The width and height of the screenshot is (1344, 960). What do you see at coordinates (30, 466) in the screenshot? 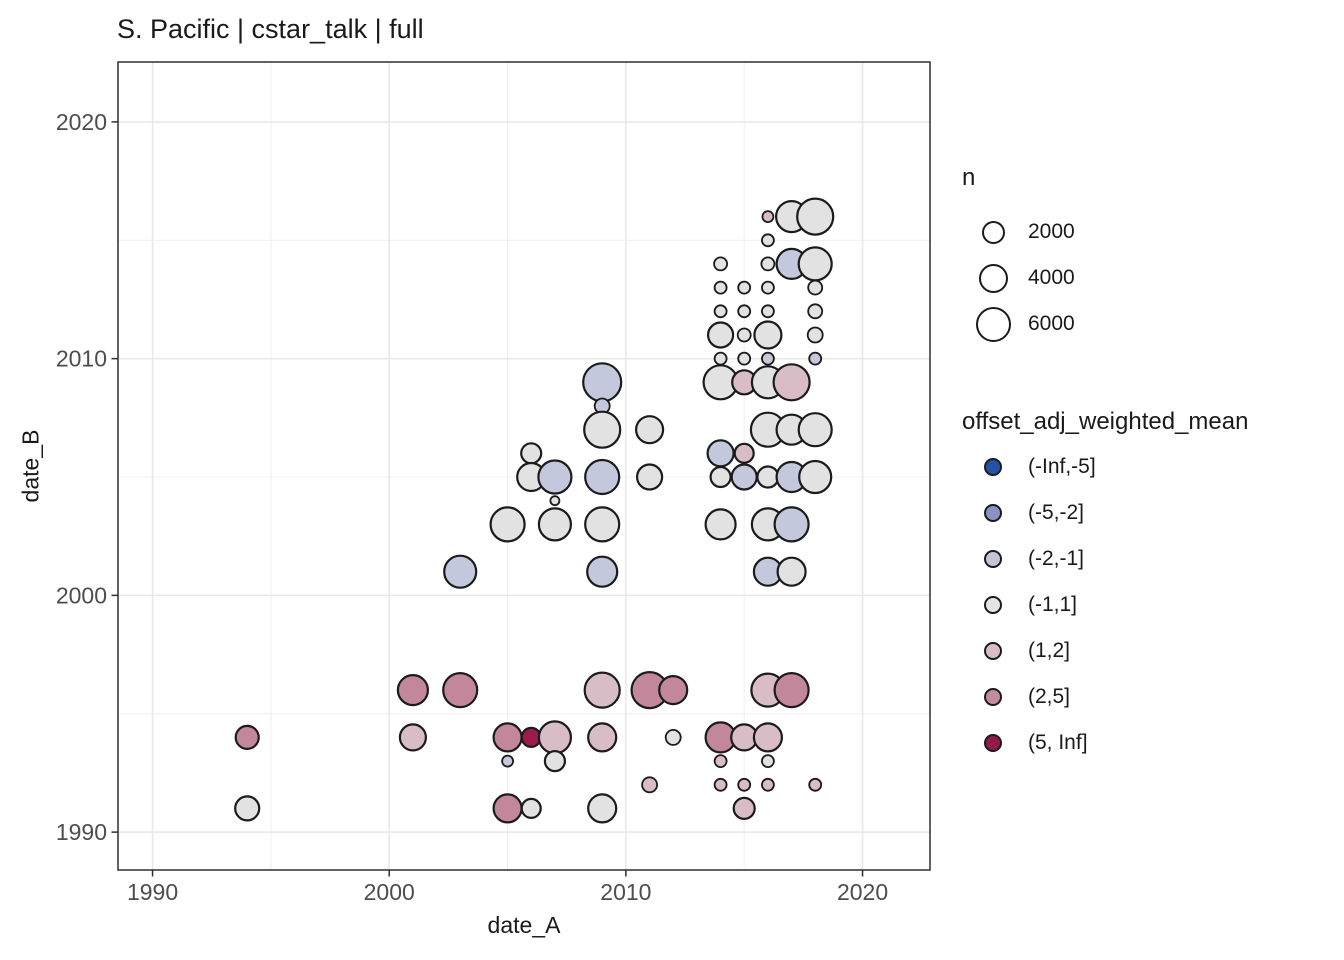
I see `y-axis-title: date_B` at bounding box center [30, 466].